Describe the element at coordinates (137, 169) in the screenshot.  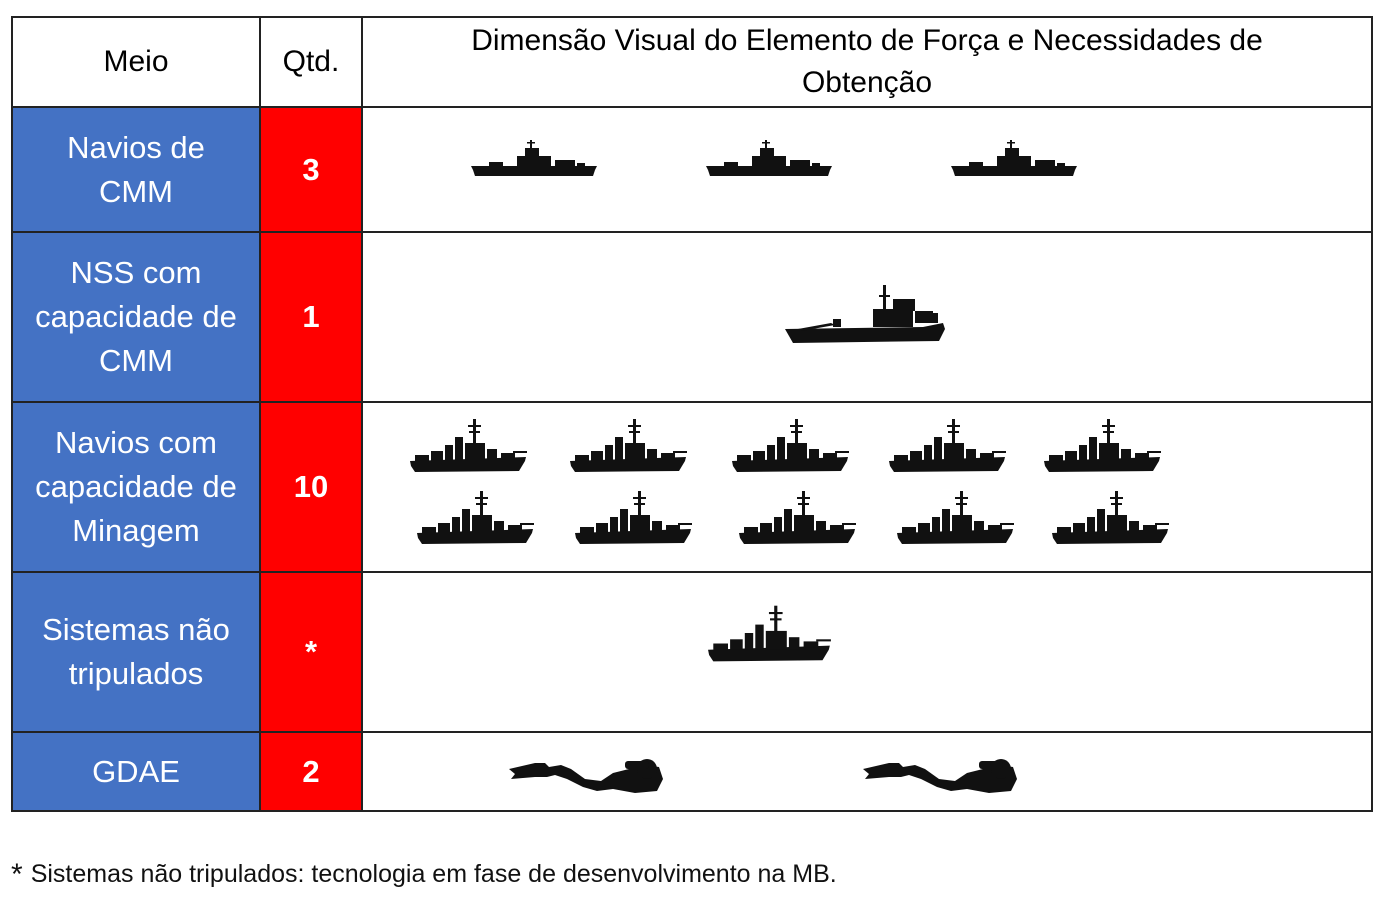
I see `meio-label: Navios de CMM` at that location.